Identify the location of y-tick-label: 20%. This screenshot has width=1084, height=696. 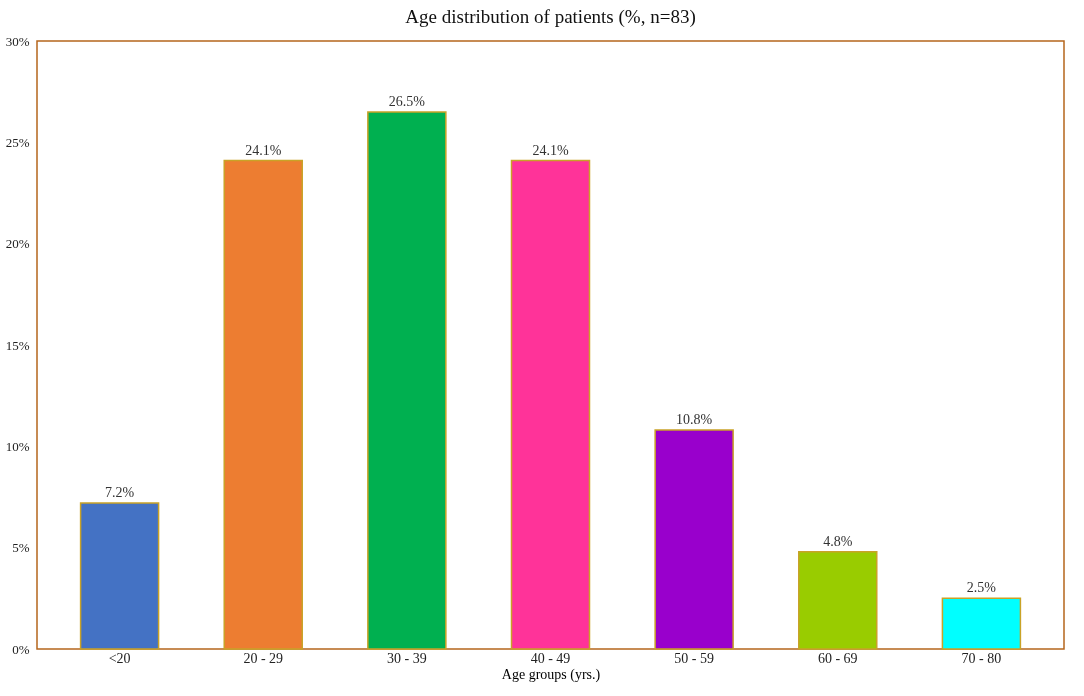
(17, 244).